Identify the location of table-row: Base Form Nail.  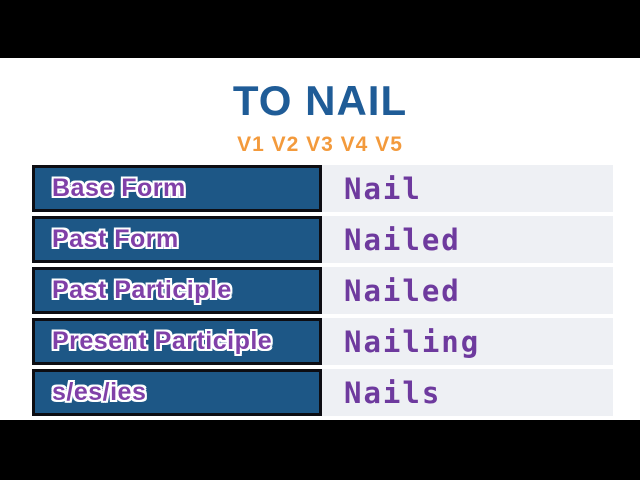
(322, 188).